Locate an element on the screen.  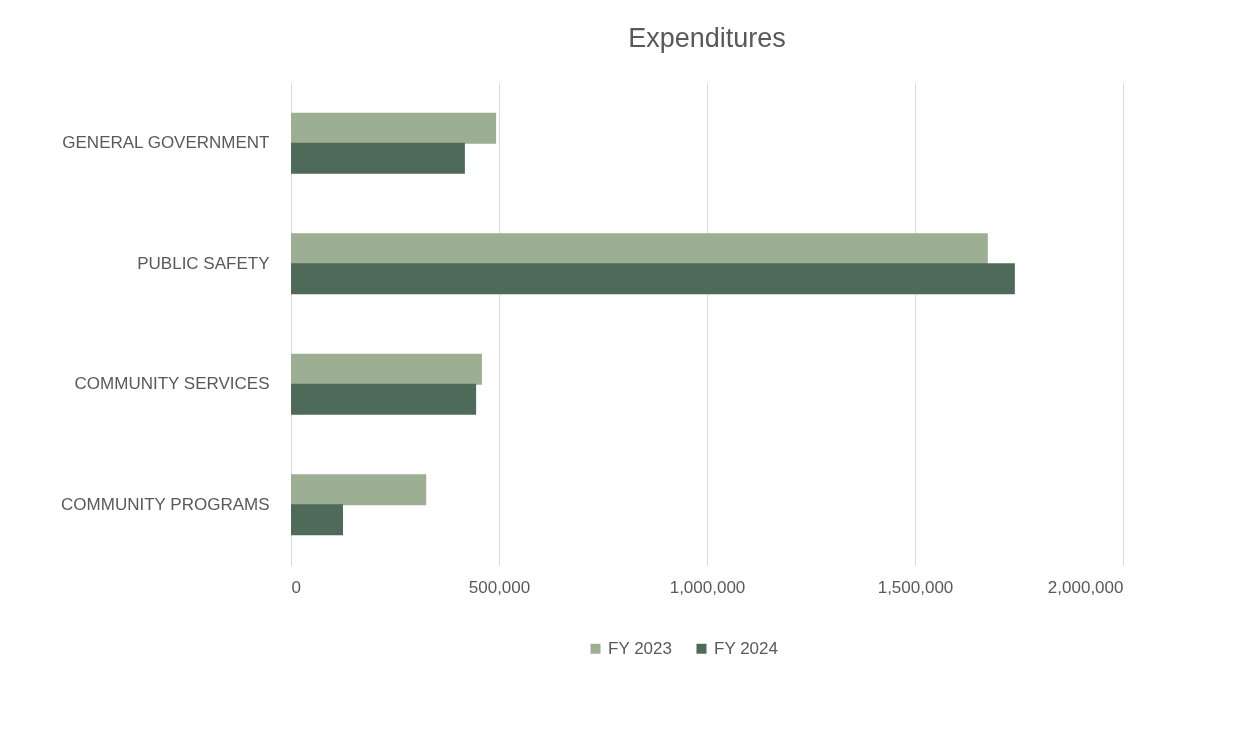
legend-label: FY 2024 is located at coordinates (746, 648).